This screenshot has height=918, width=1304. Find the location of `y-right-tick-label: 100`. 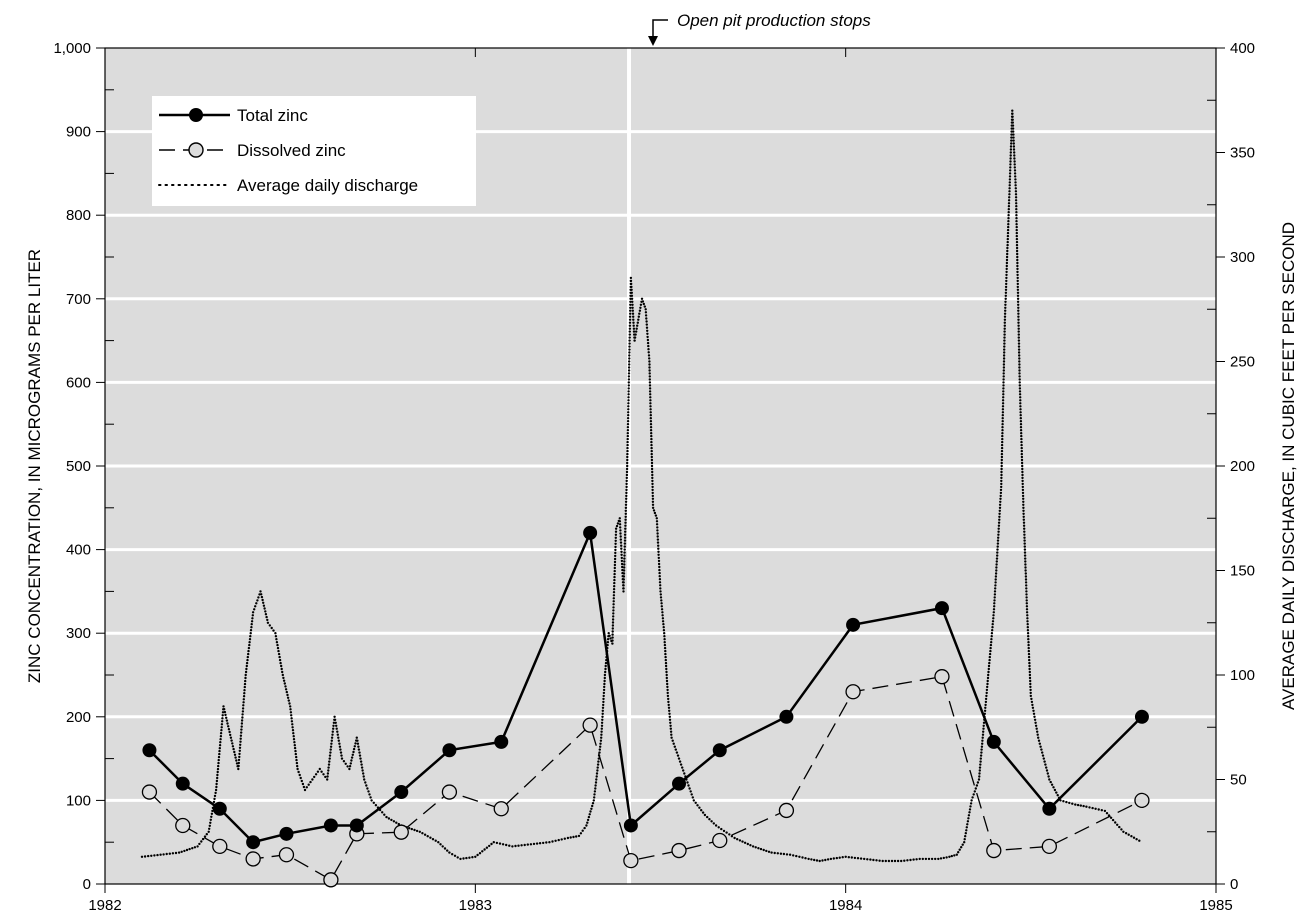

y-right-tick-label: 100 is located at coordinates (1242, 675).